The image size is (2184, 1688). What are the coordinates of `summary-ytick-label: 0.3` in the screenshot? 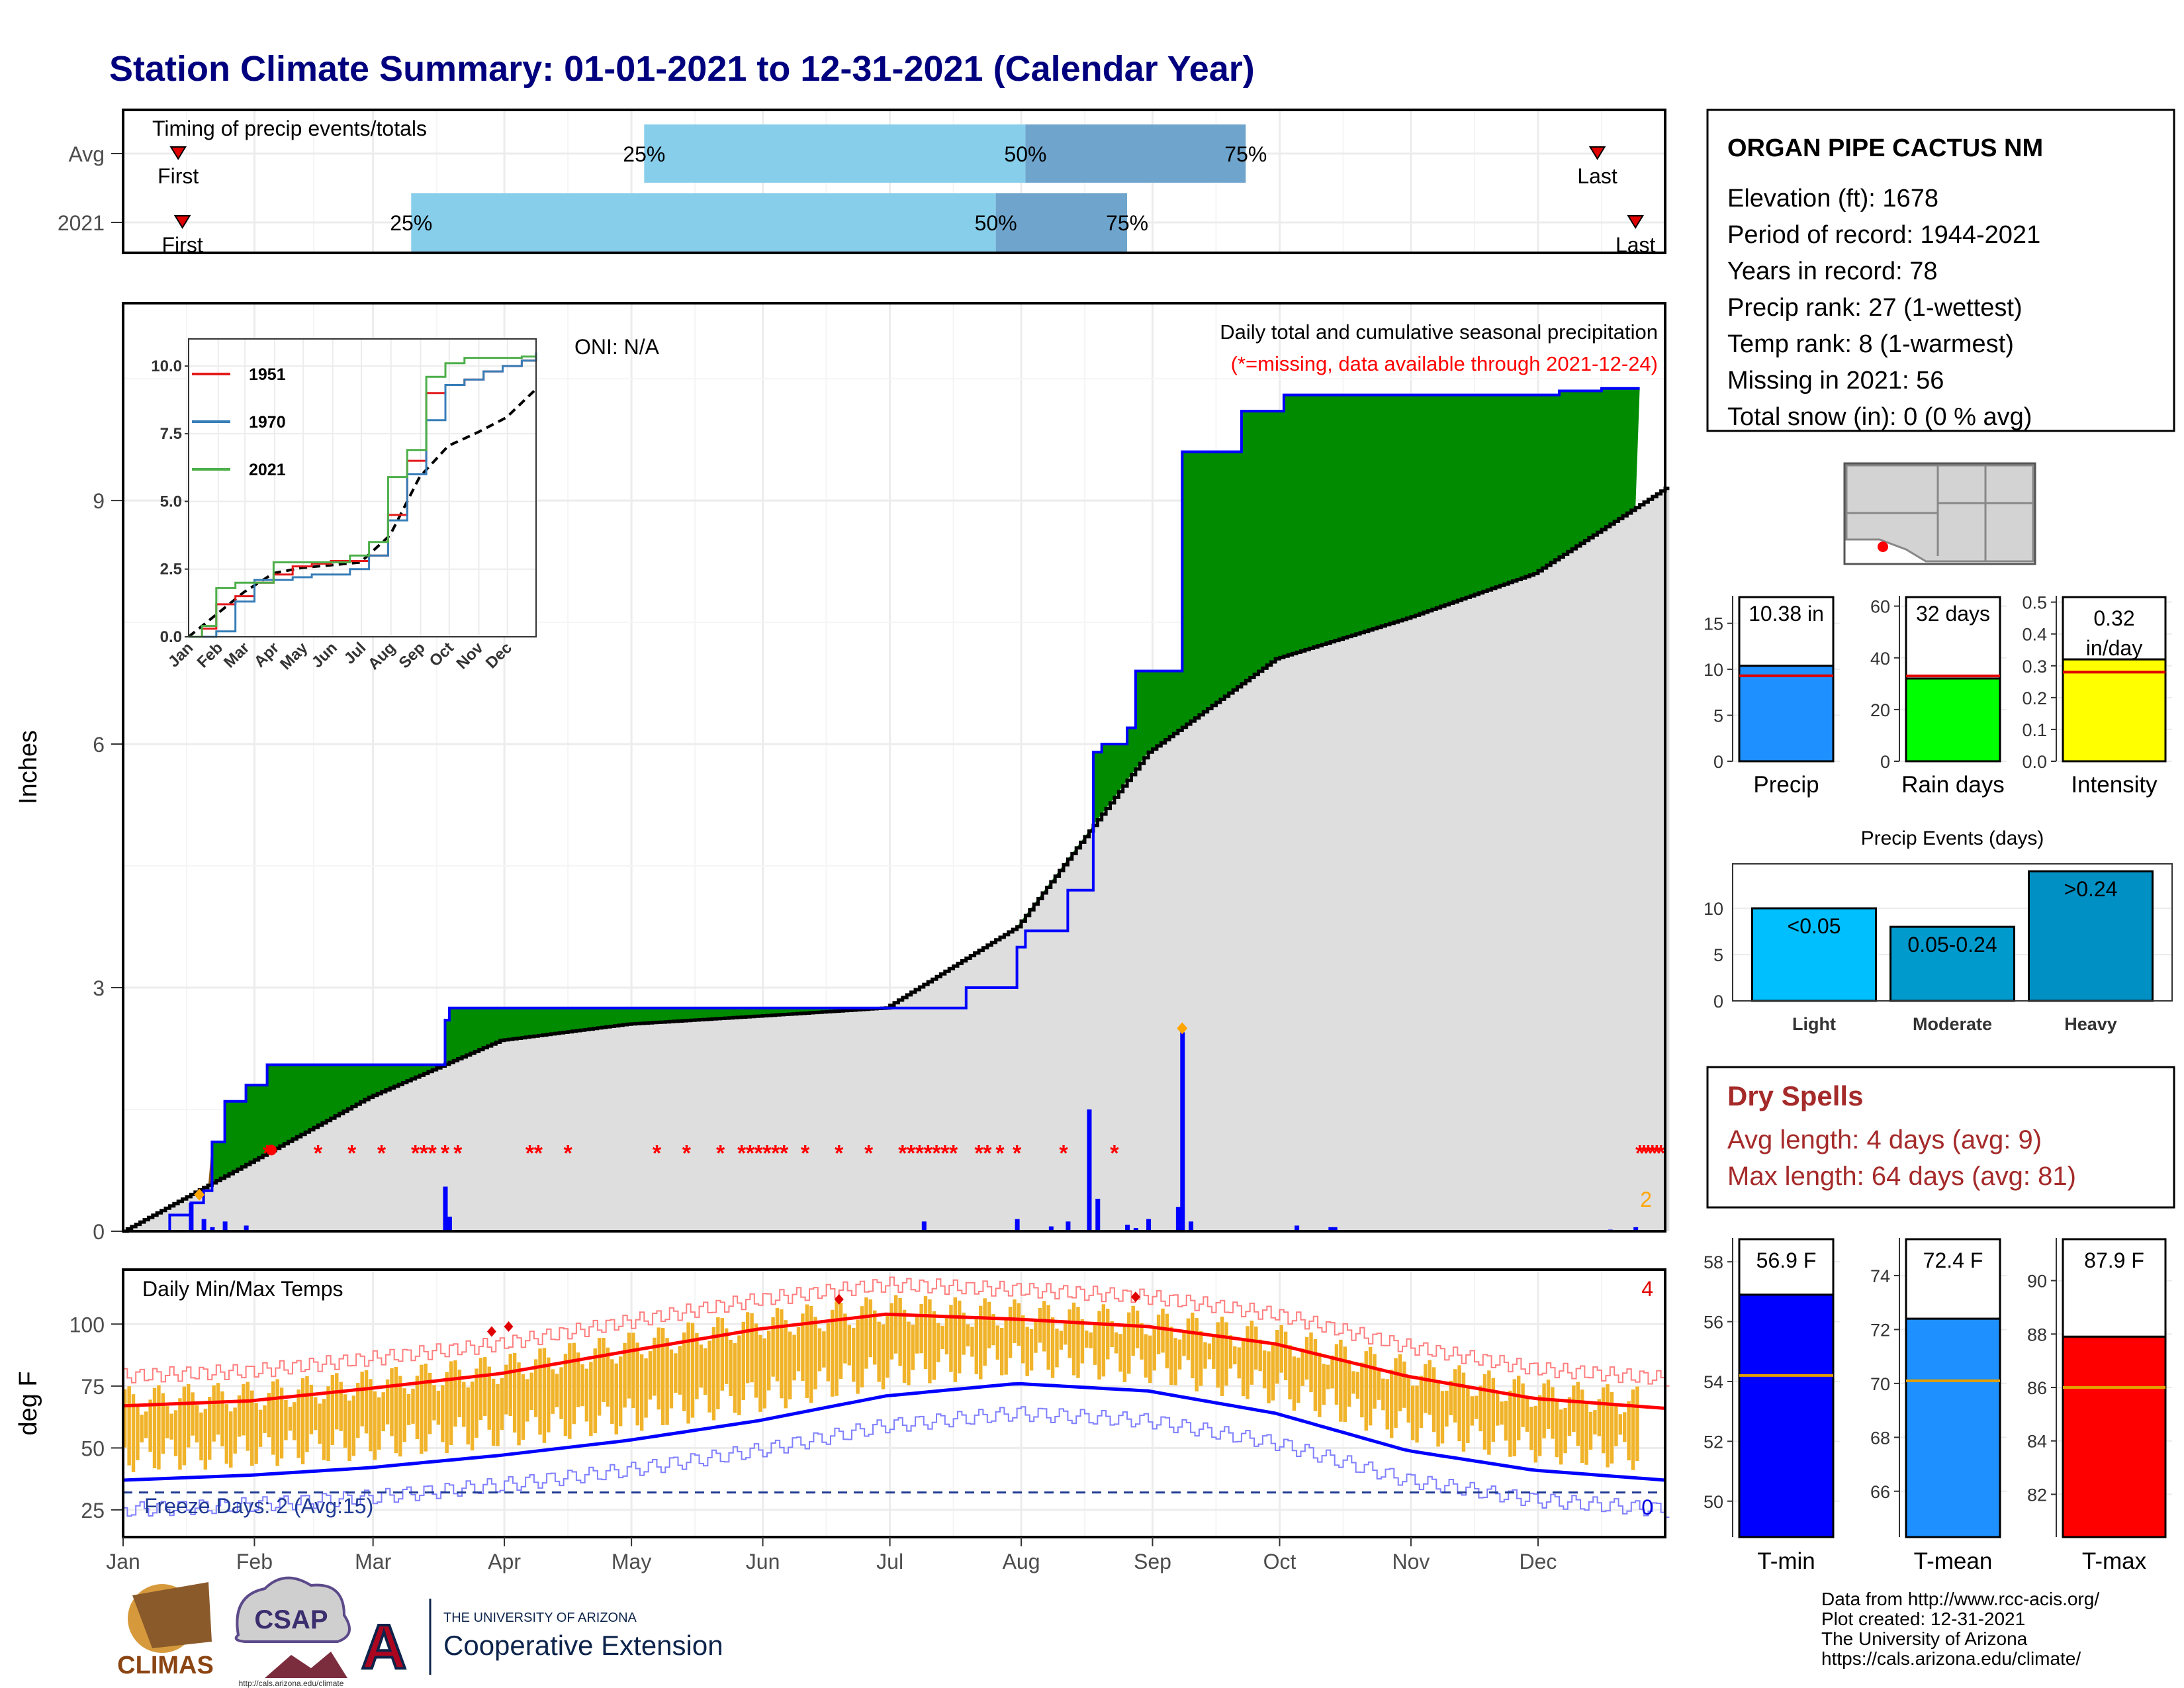 It's located at (2034, 667).